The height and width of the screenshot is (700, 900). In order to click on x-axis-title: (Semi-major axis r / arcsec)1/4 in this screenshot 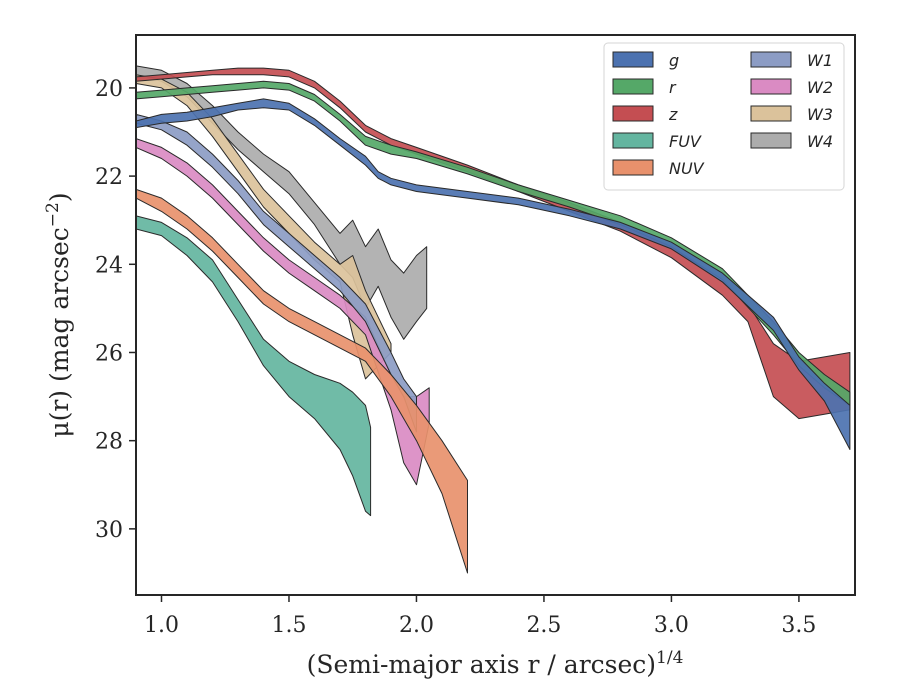, I will do `click(495, 663)`.